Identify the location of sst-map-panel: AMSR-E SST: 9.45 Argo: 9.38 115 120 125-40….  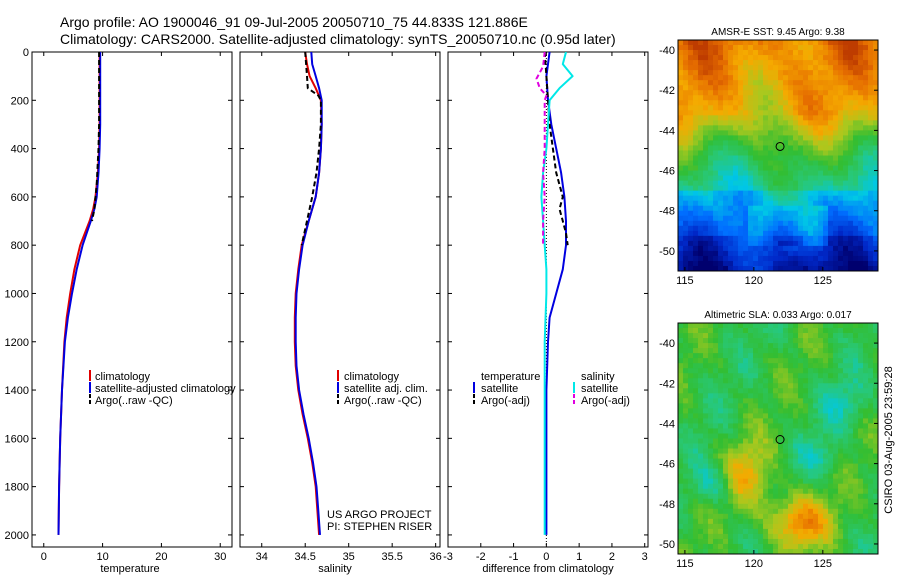
(769, 157).